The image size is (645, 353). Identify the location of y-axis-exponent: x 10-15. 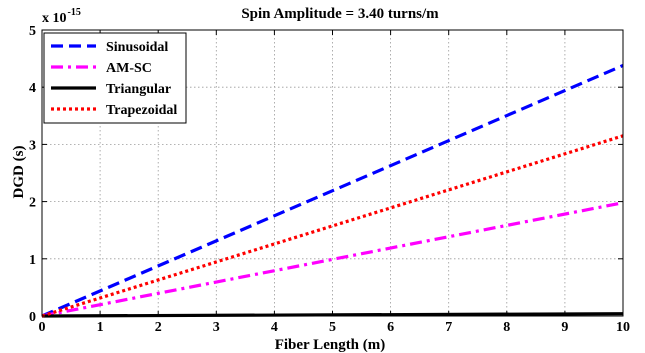
(61, 16).